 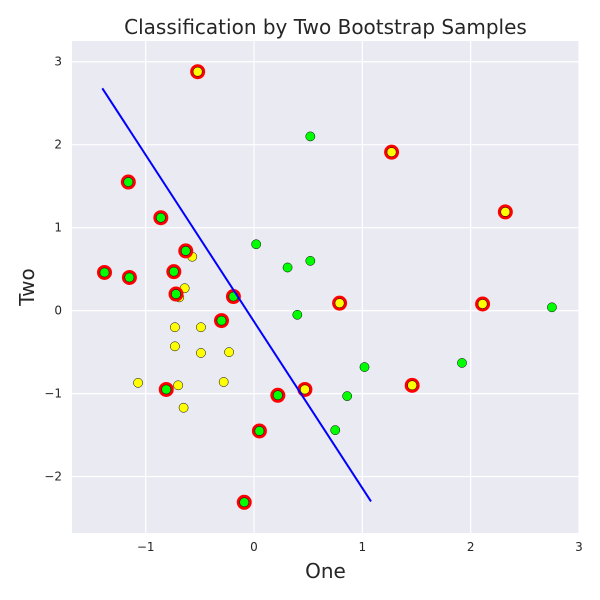 I want to click on y-tick-label: 2, so click(x=58, y=145).